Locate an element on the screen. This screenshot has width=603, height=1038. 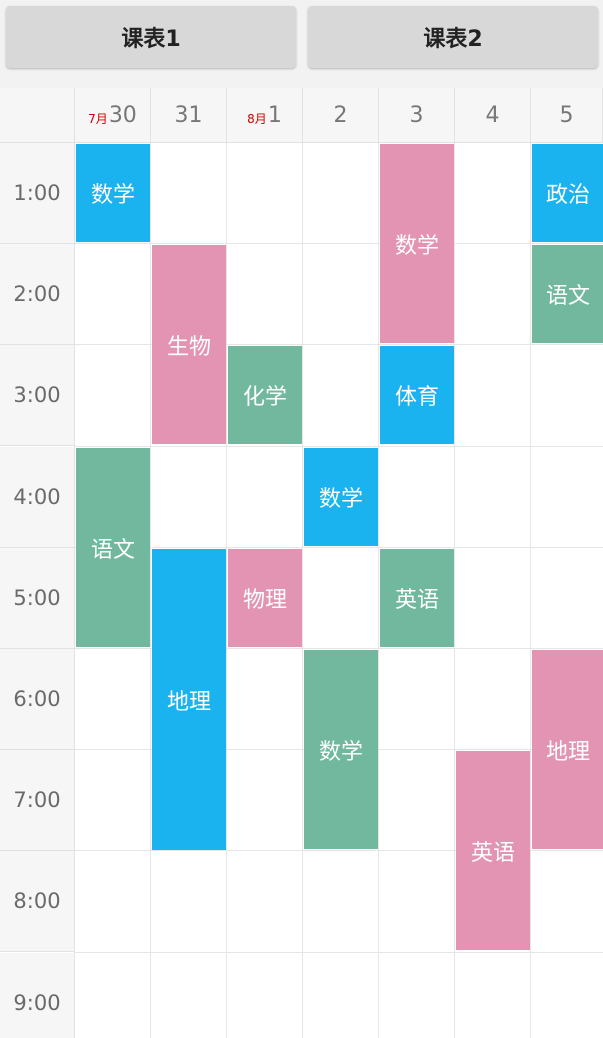
day-header: 31 is located at coordinates (189, 115).